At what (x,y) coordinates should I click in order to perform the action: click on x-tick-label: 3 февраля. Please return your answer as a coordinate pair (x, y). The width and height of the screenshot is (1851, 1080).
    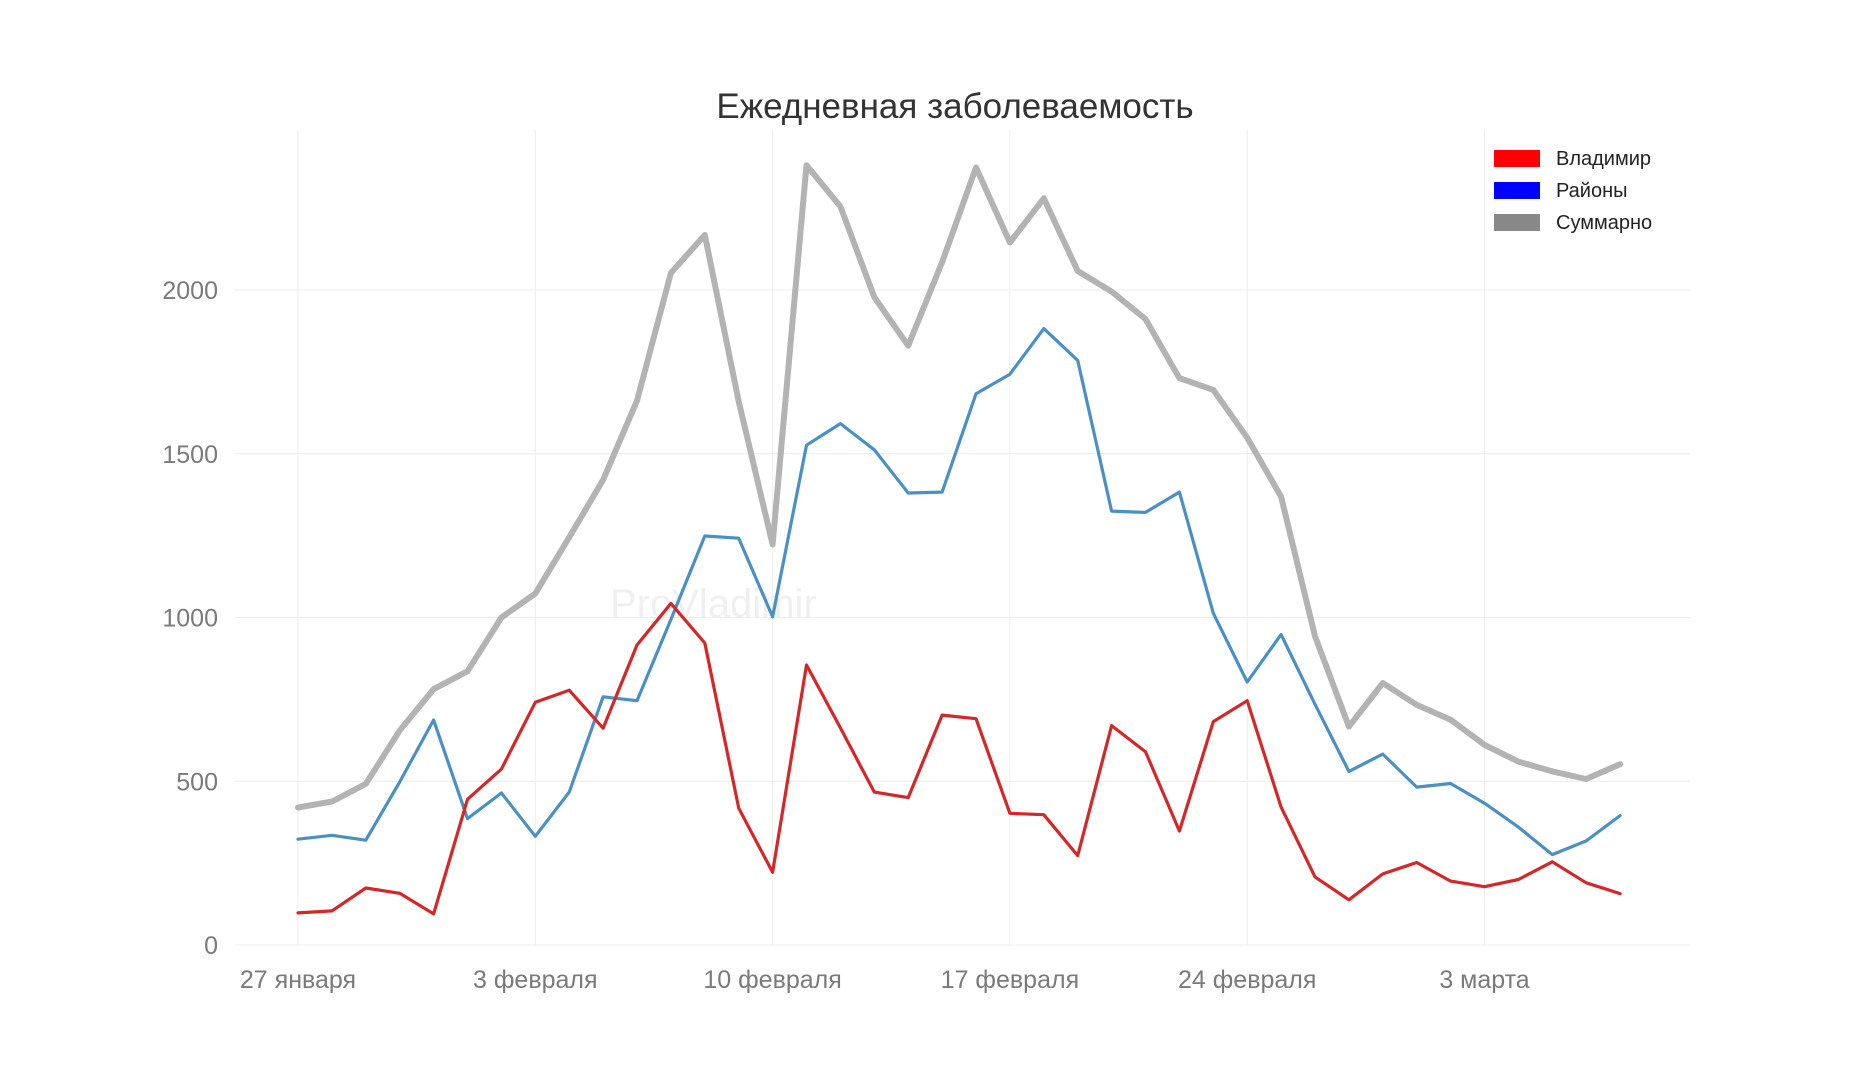
    Looking at the image, I should click on (535, 980).